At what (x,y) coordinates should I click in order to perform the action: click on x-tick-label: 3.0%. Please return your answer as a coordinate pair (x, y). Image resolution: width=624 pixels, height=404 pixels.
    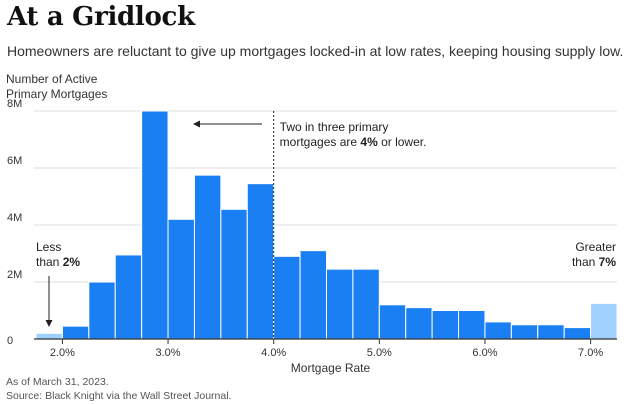
    Looking at the image, I should click on (168, 353).